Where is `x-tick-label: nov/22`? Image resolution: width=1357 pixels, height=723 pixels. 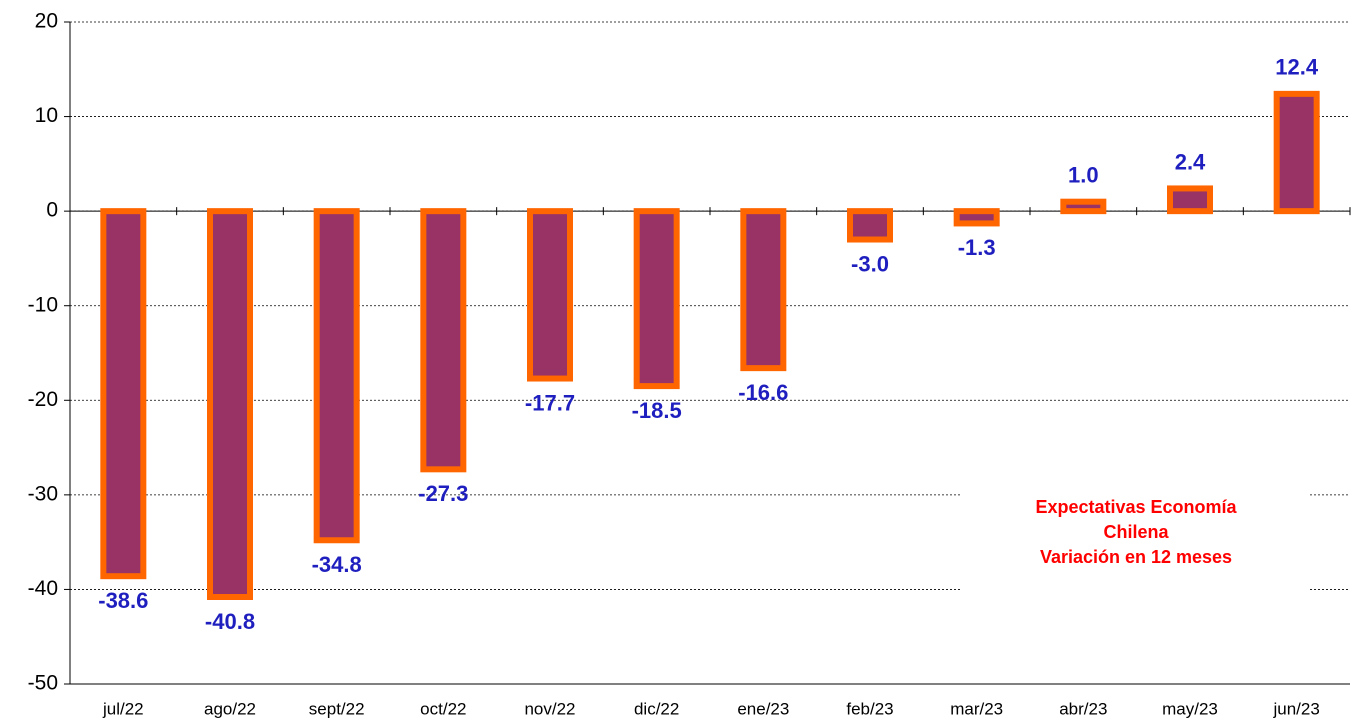
x-tick-label: nov/22 is located at coordinates (549, 708).